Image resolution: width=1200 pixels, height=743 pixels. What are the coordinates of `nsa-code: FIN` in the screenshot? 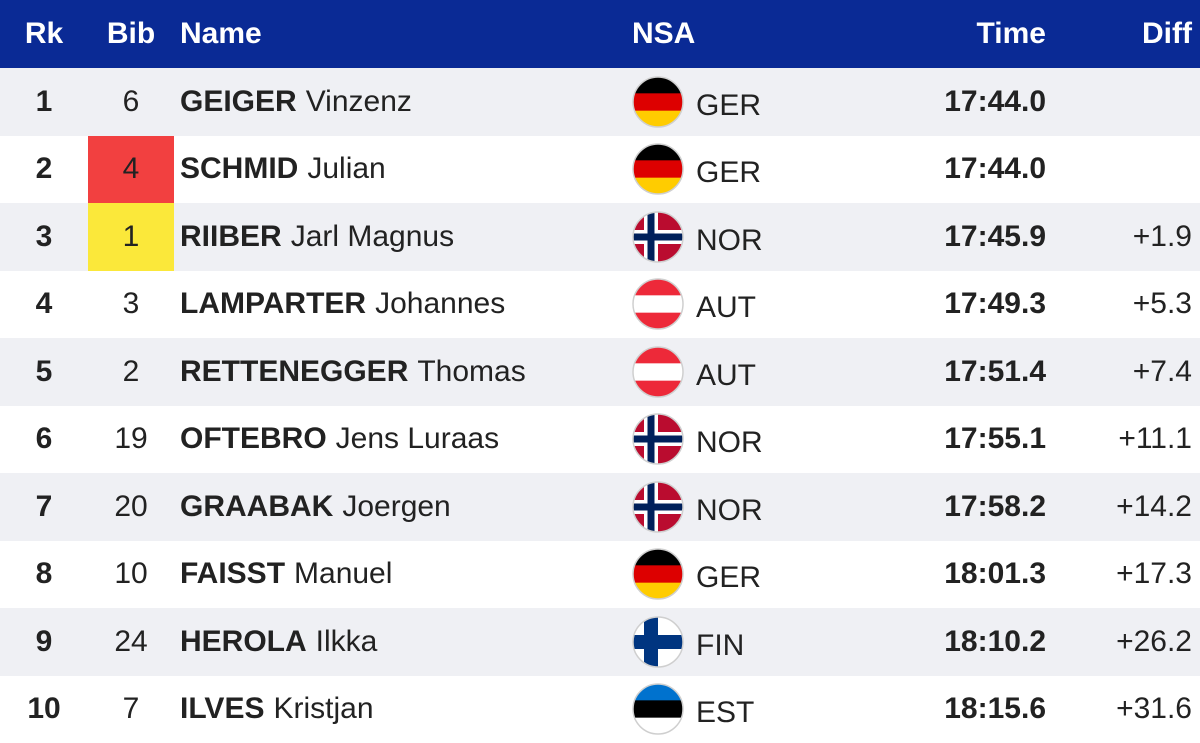 It's located at (720, 645).